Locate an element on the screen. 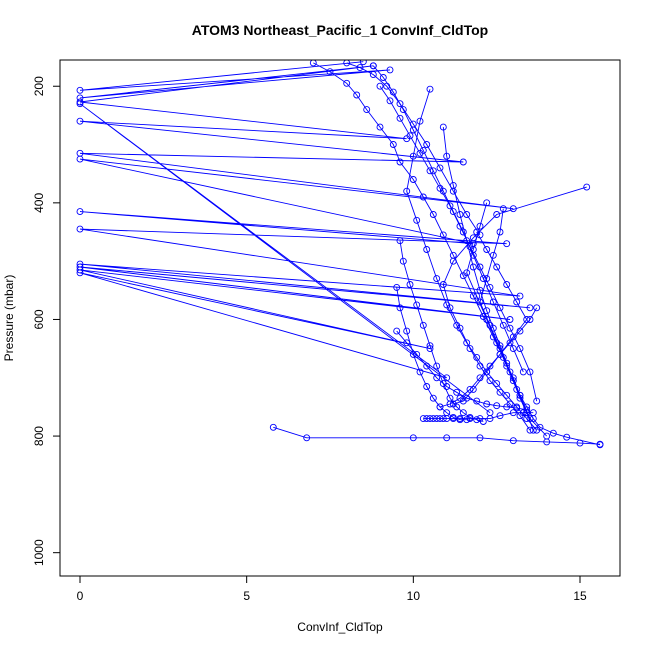 The image size is (650, 650). y-tick-label: 200 is located at coordinates (39, 86).